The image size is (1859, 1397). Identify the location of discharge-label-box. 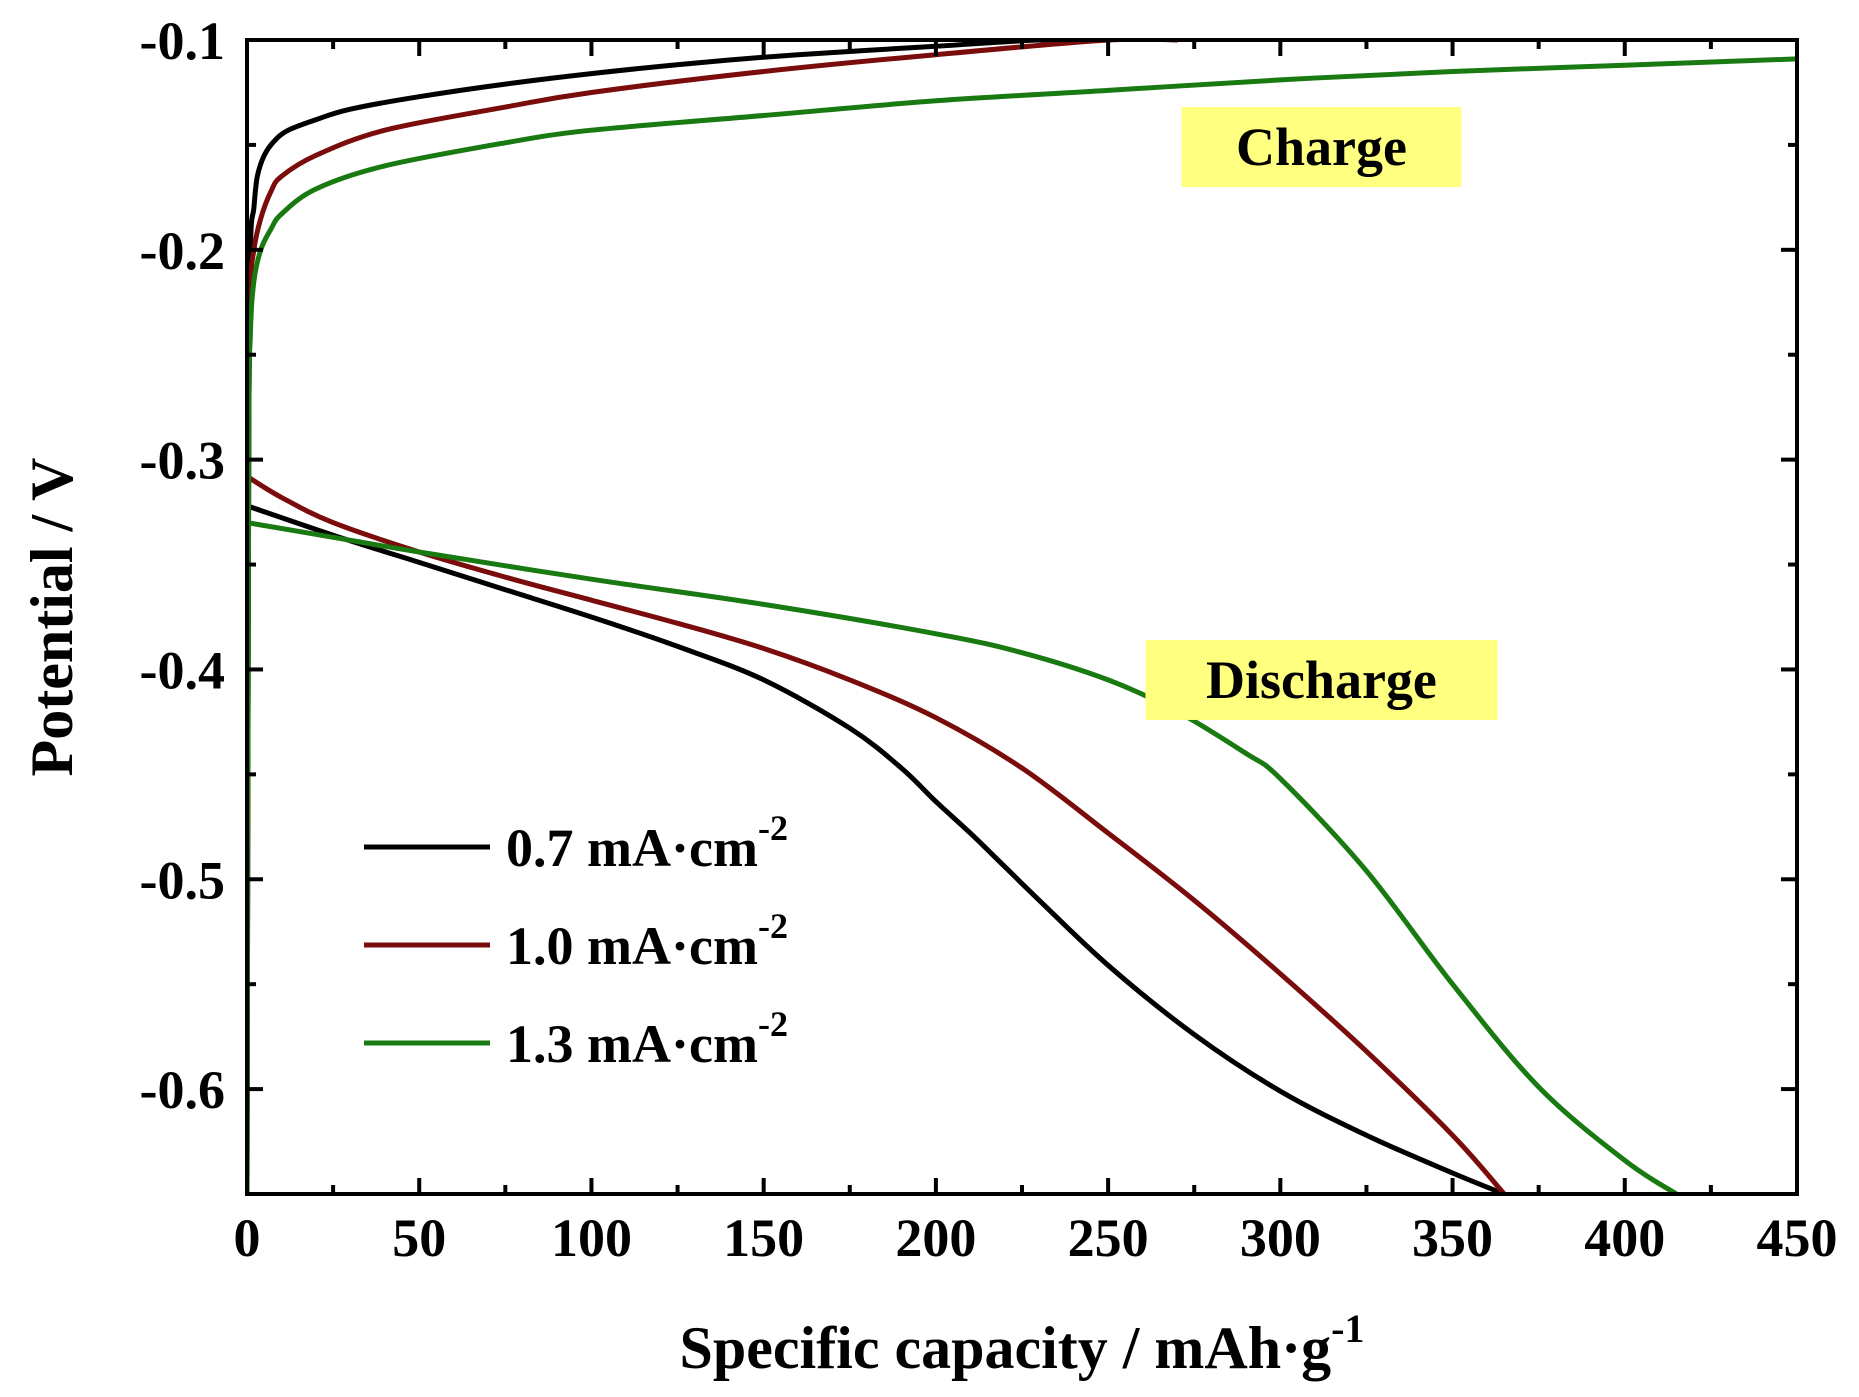
(1321, 679).